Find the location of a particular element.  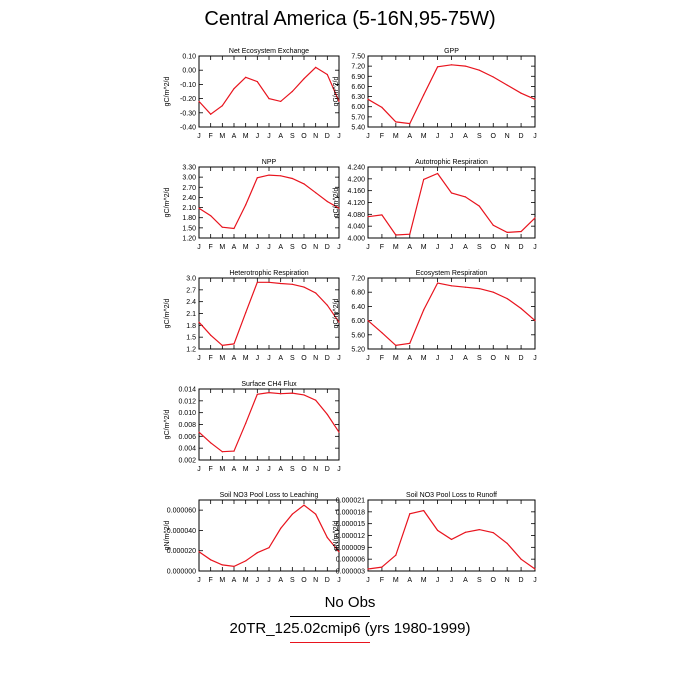

panel-title: Soil NO3 Pool Loss to Leaching is located at coordinates (269, 495).